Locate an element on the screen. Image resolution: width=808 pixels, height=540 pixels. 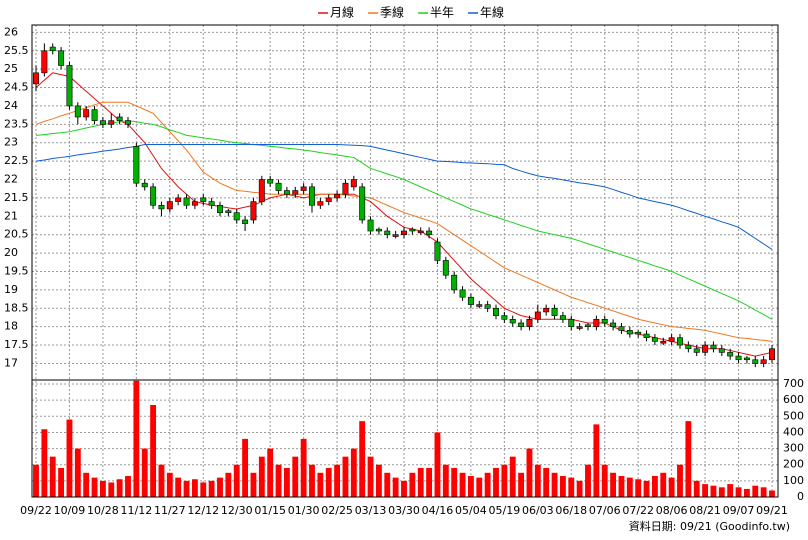
x-tick-label: 07/22 is located at coordinates (638, 510).